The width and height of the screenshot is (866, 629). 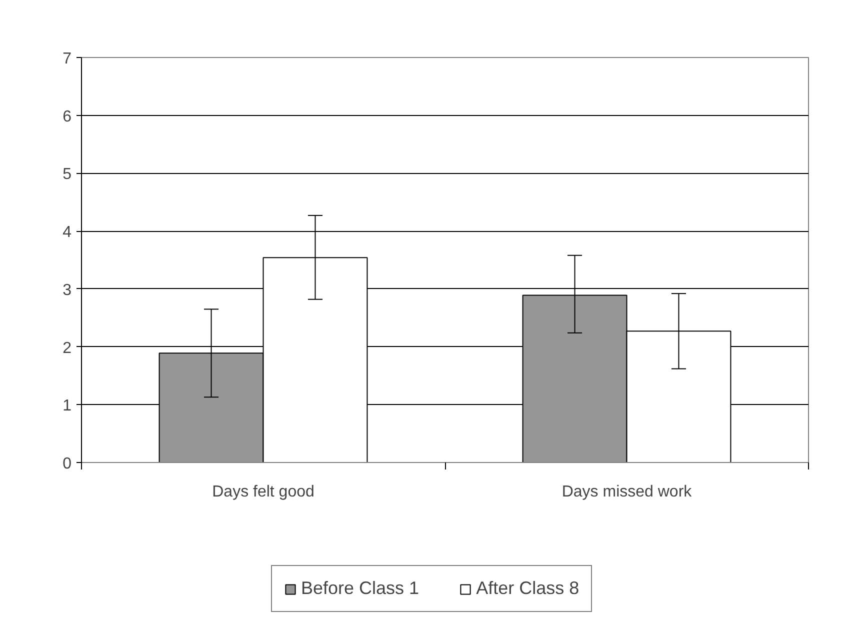 I want to click on y-tick-label: 3, so click(x=67, y=290).